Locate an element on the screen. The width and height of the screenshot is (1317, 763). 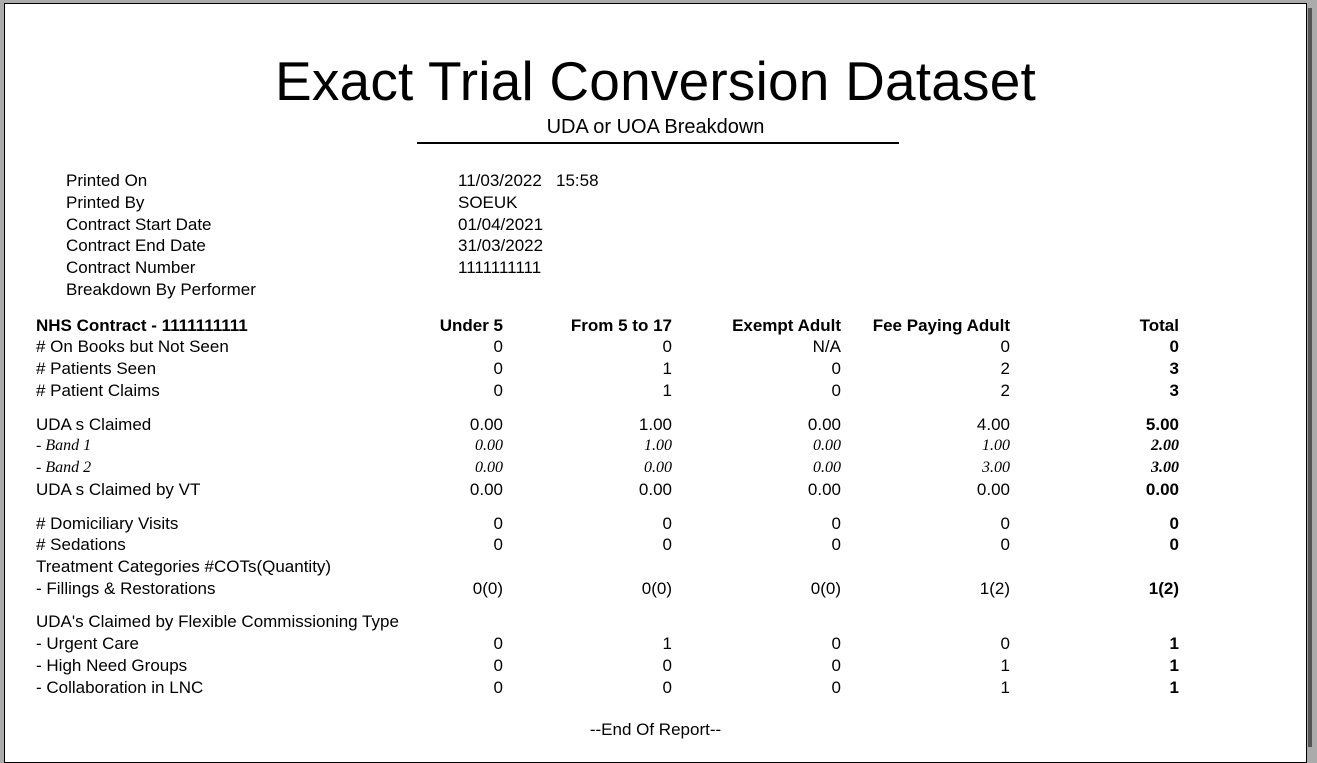
row-label: # Patient Claims is located at coordinates (98, 390).